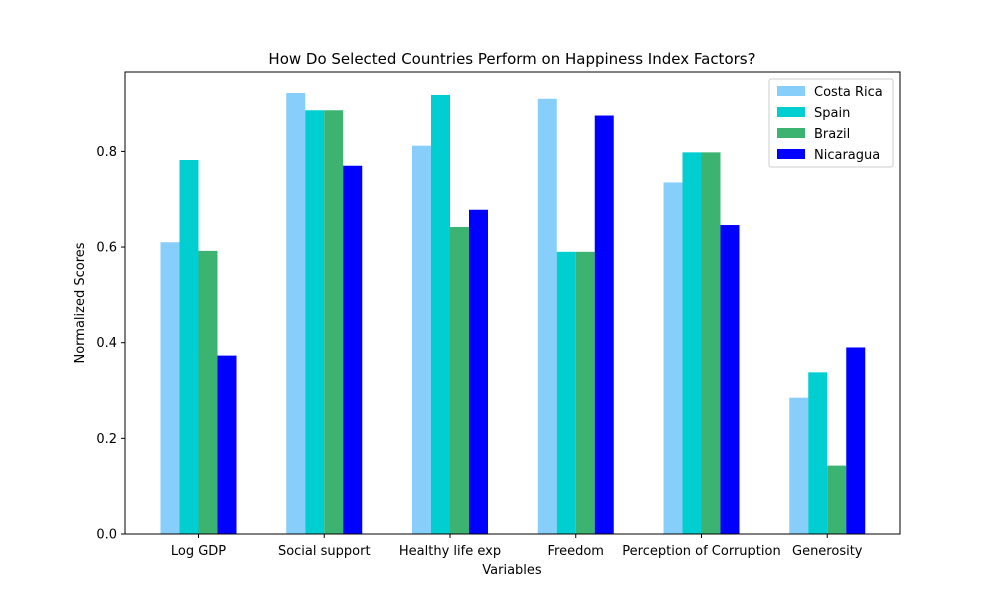  I want to click on x-tick-label: Log GDP, so click(198, 551).